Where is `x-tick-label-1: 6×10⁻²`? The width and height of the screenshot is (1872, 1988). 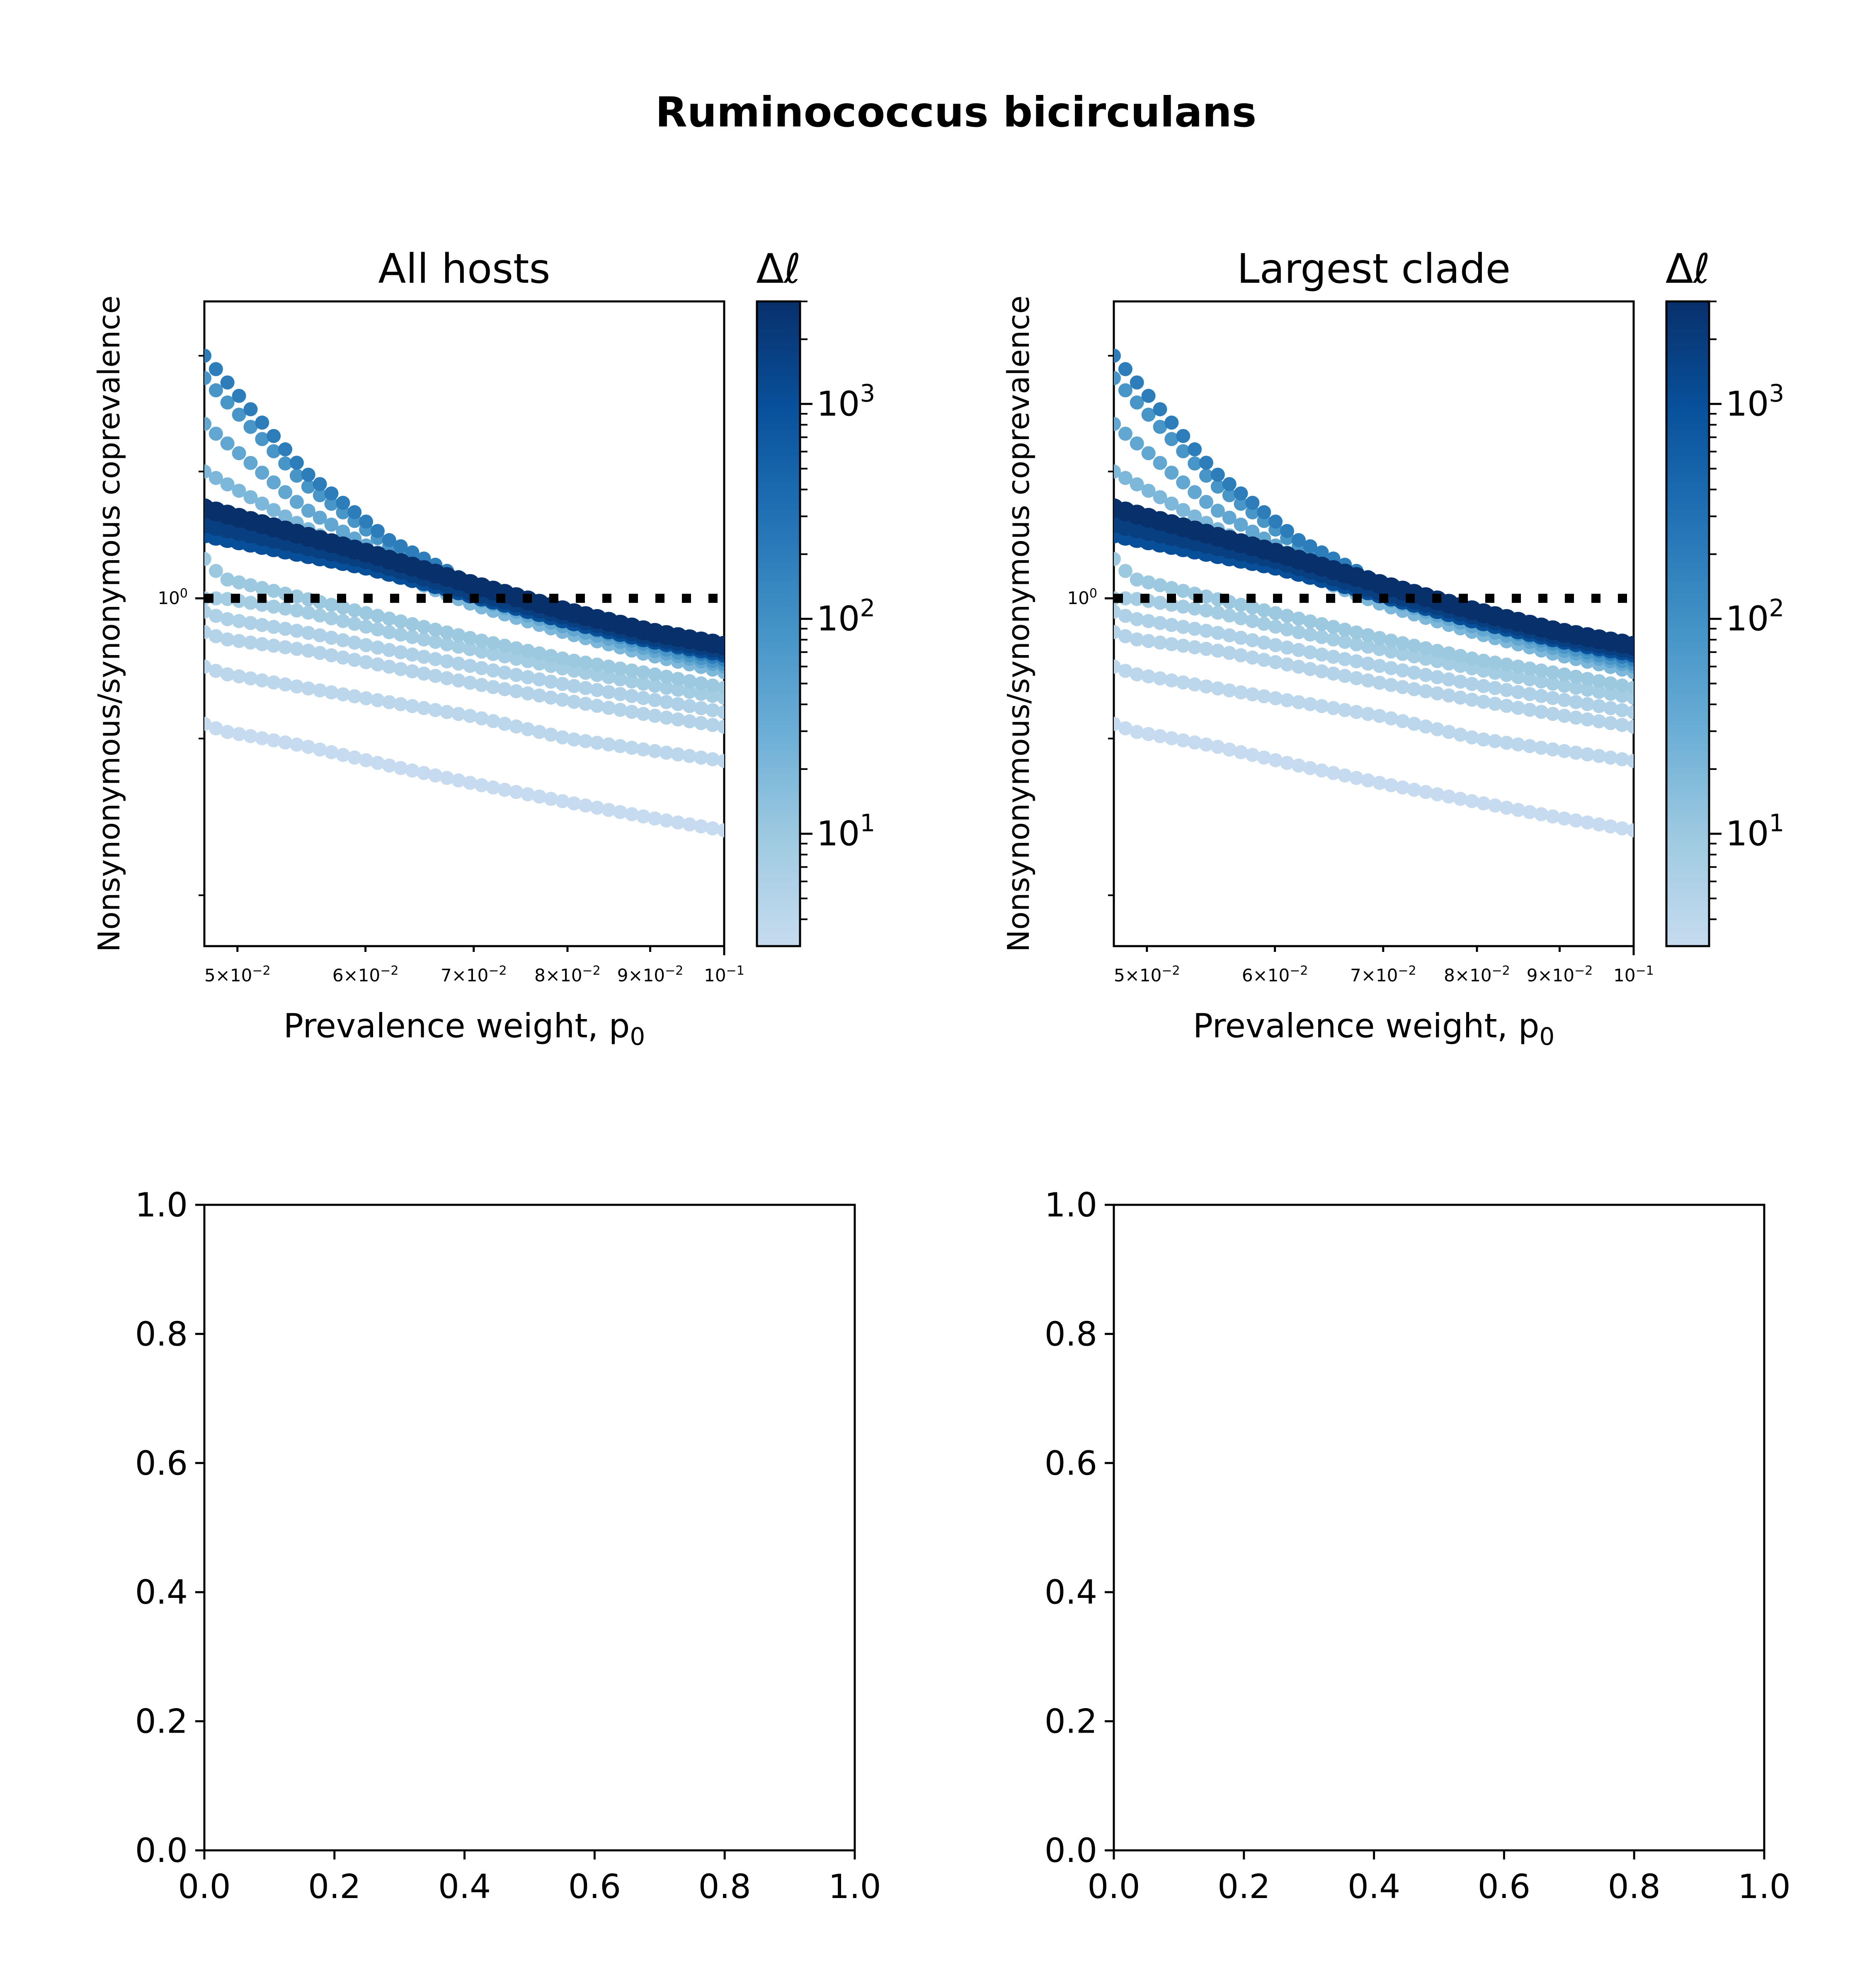 x-tick-label-1: 6×10⁻² is located at coordinates (1275, 975).